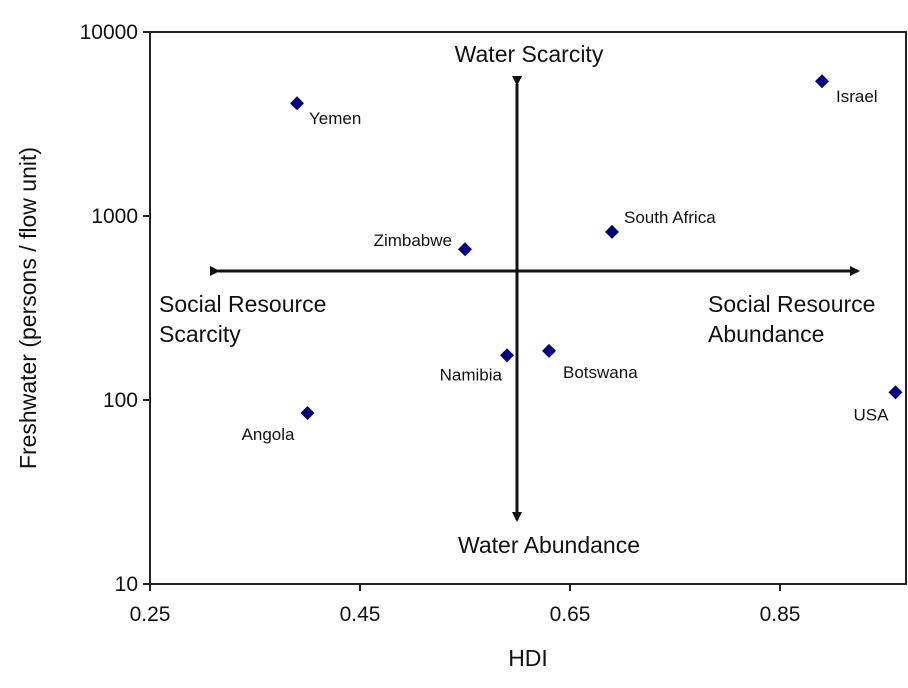 The width and height of the screenshot is (908, 688). I want to click on data-point-yemen, so click(297, 103).